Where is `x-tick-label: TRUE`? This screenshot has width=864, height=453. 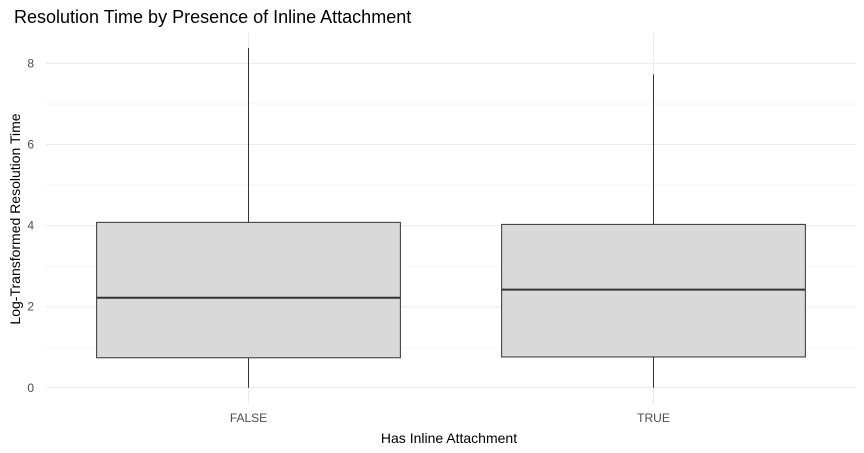
x-tick-label: TRUE is located at coordinates (653, 418).